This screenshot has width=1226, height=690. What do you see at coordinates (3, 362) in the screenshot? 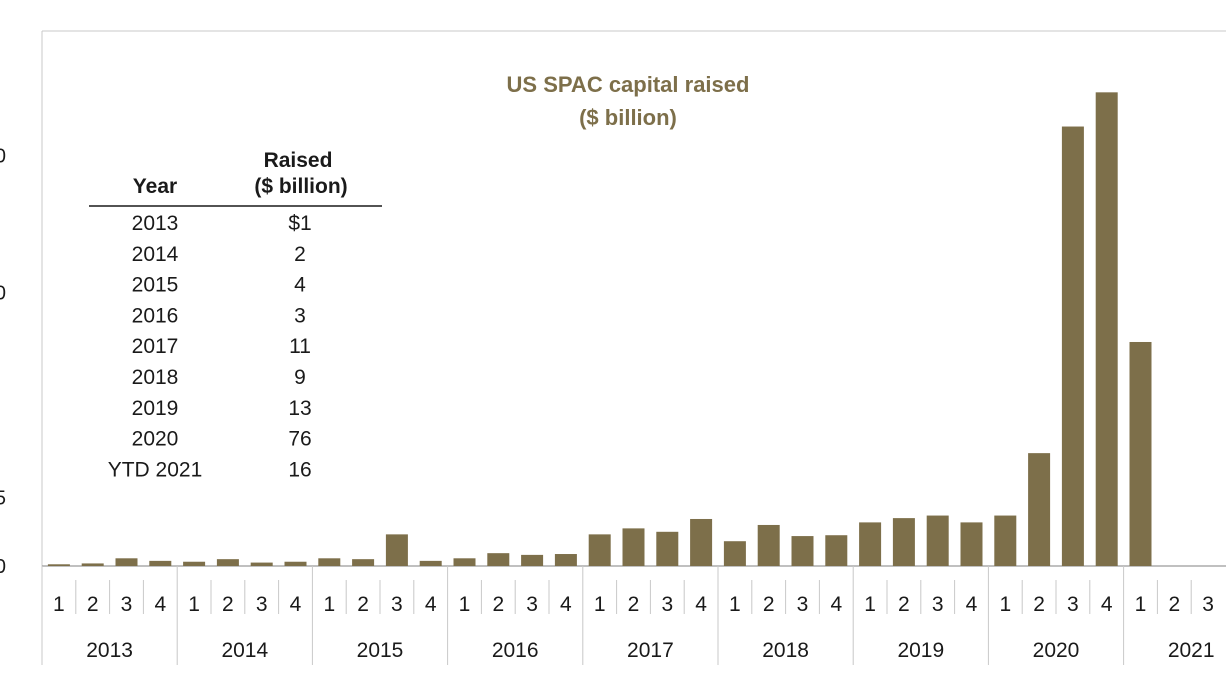
I see `y-tick-labels: 0 5 0 0` at bounding box center [3, 362].